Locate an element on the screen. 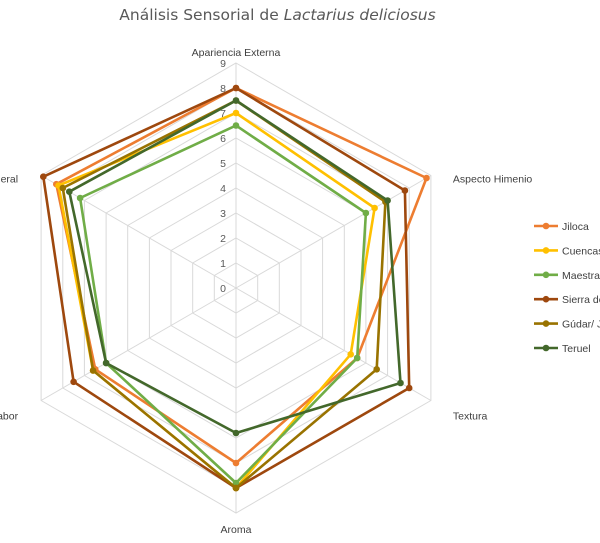  axis-label: Aspecto Himenio is located at coordinates (493, 180).